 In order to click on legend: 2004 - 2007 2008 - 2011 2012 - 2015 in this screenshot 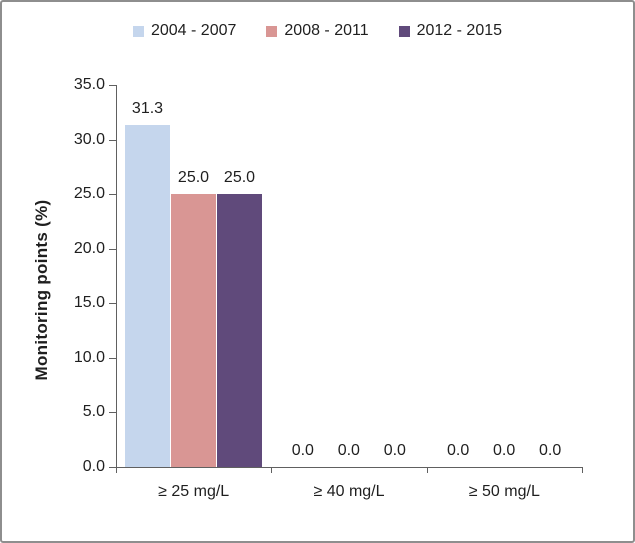, I will do `click(317, 31)`.